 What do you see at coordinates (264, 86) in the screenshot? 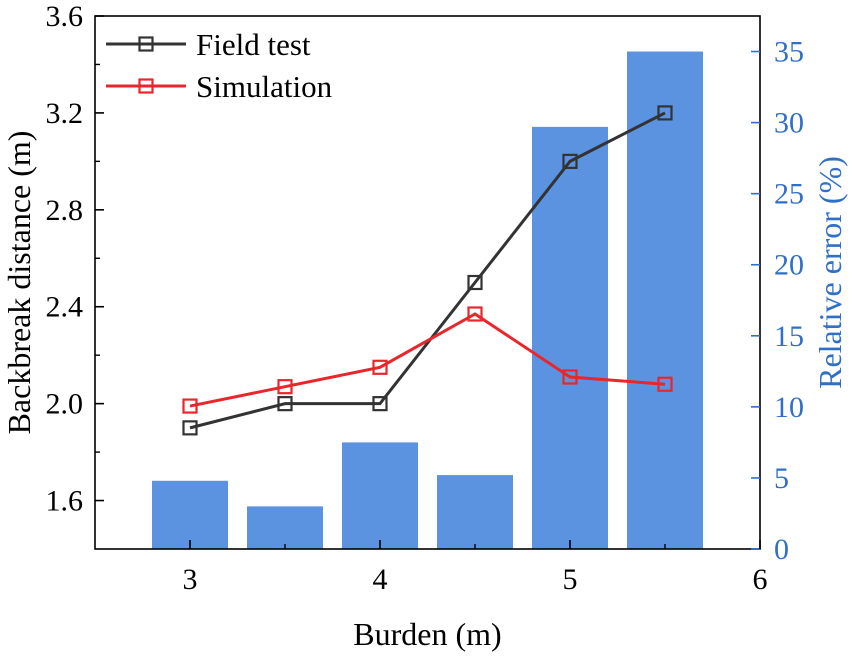
I see `legend-label: Simulation` at bounding box center [264, 86].